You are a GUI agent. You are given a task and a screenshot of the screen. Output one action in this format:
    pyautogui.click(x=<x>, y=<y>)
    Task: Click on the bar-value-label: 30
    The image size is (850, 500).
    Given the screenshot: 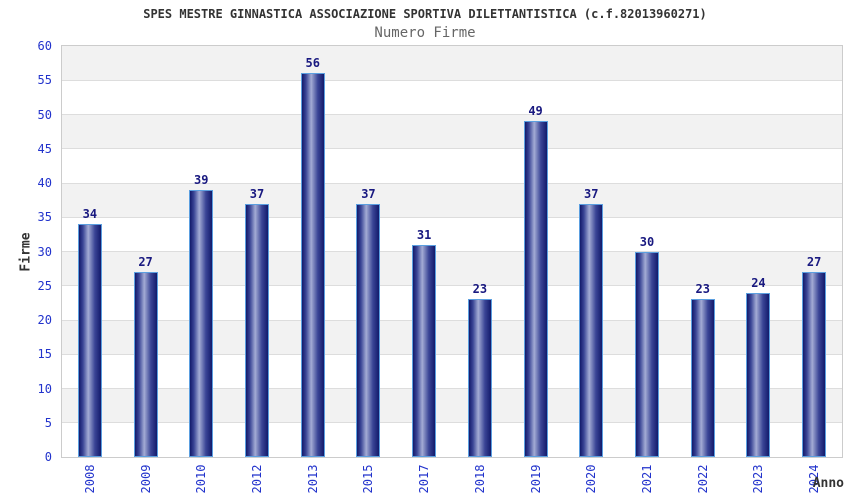 What is the action you would take?
    pyautogui.click(x=647, y=241)
    